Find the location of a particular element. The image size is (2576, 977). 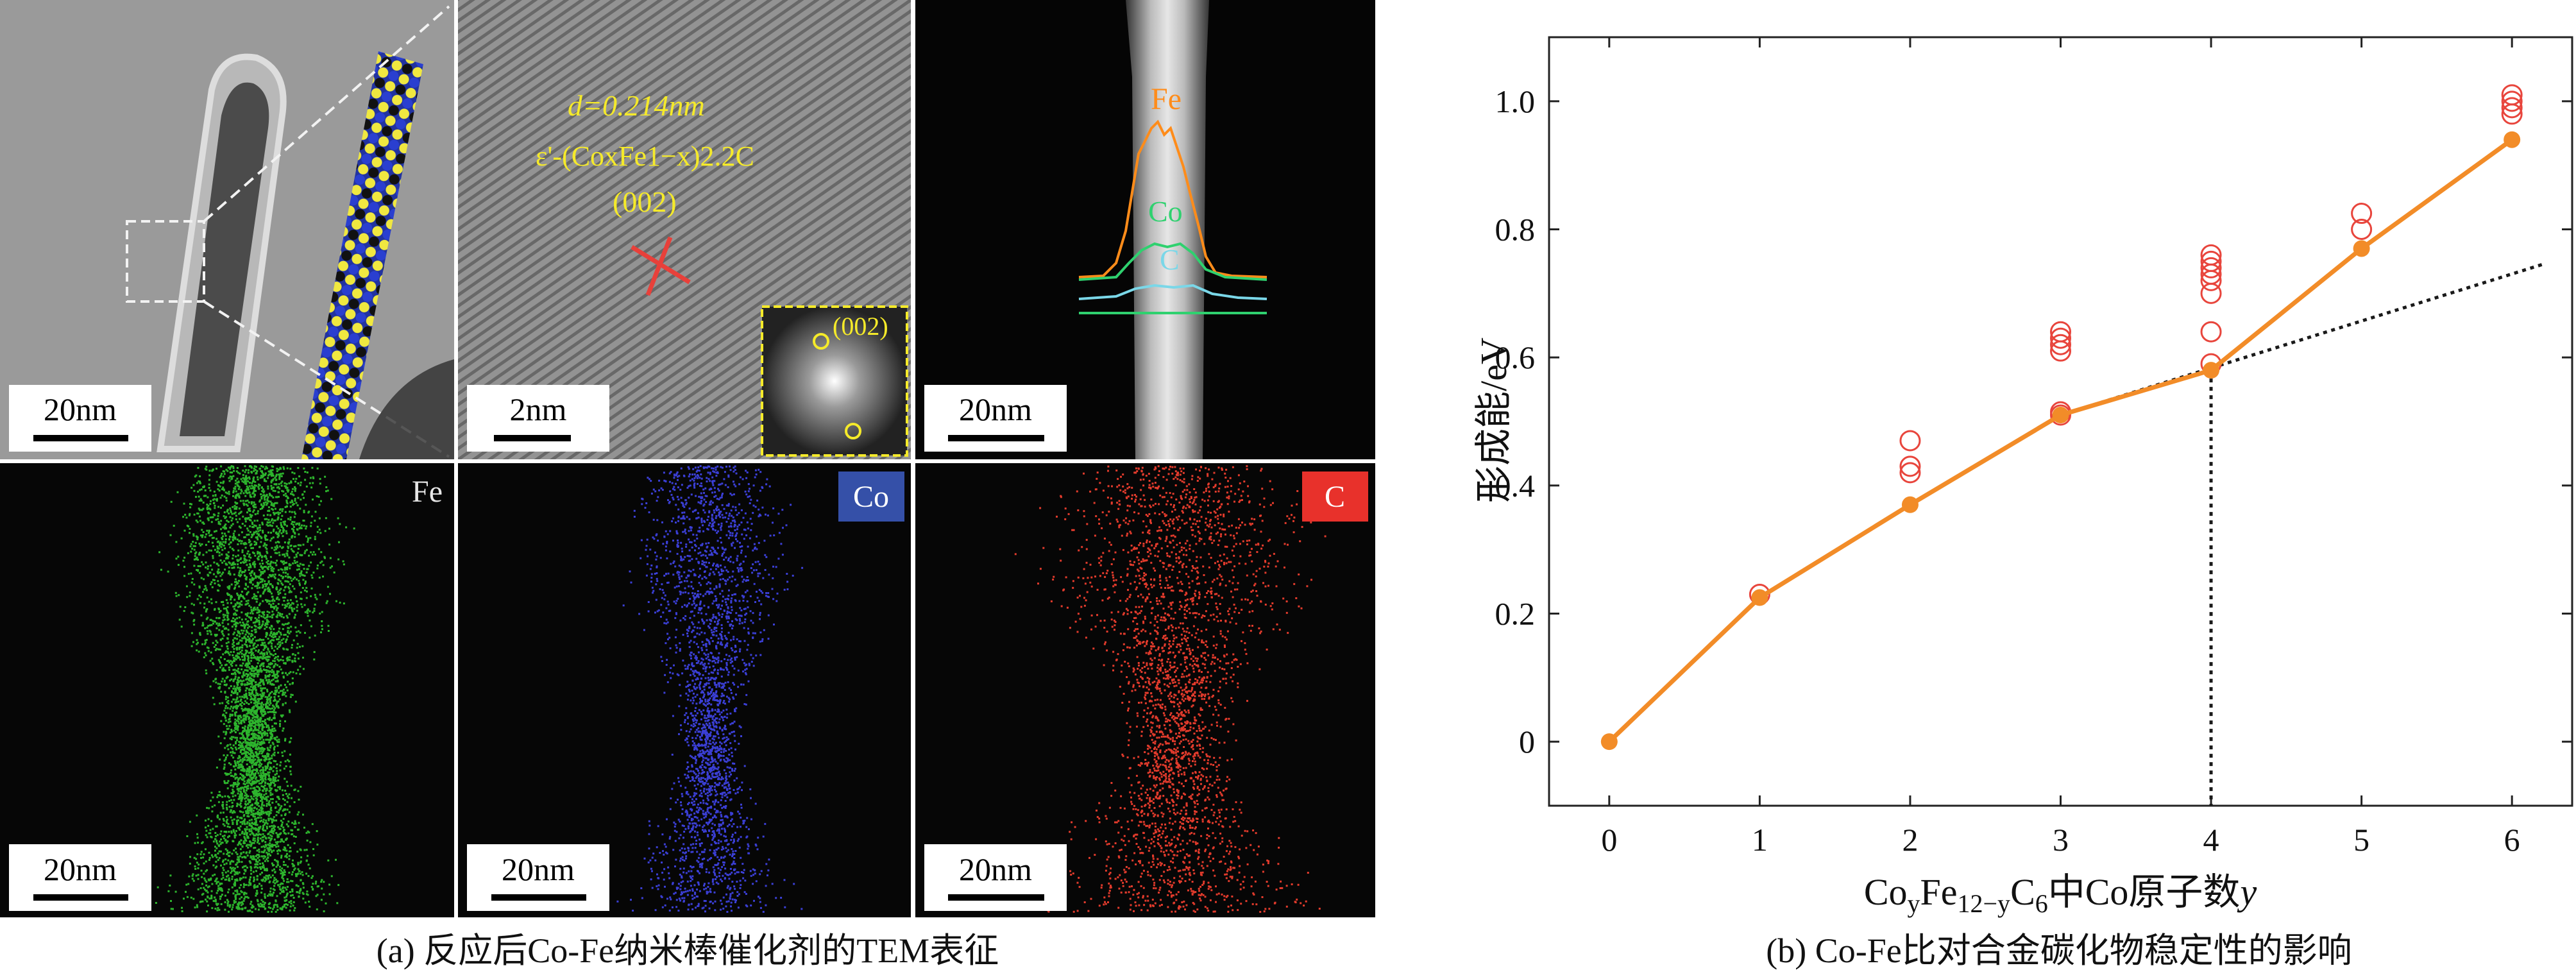

c-profile is located at coordinates (1172, 292).